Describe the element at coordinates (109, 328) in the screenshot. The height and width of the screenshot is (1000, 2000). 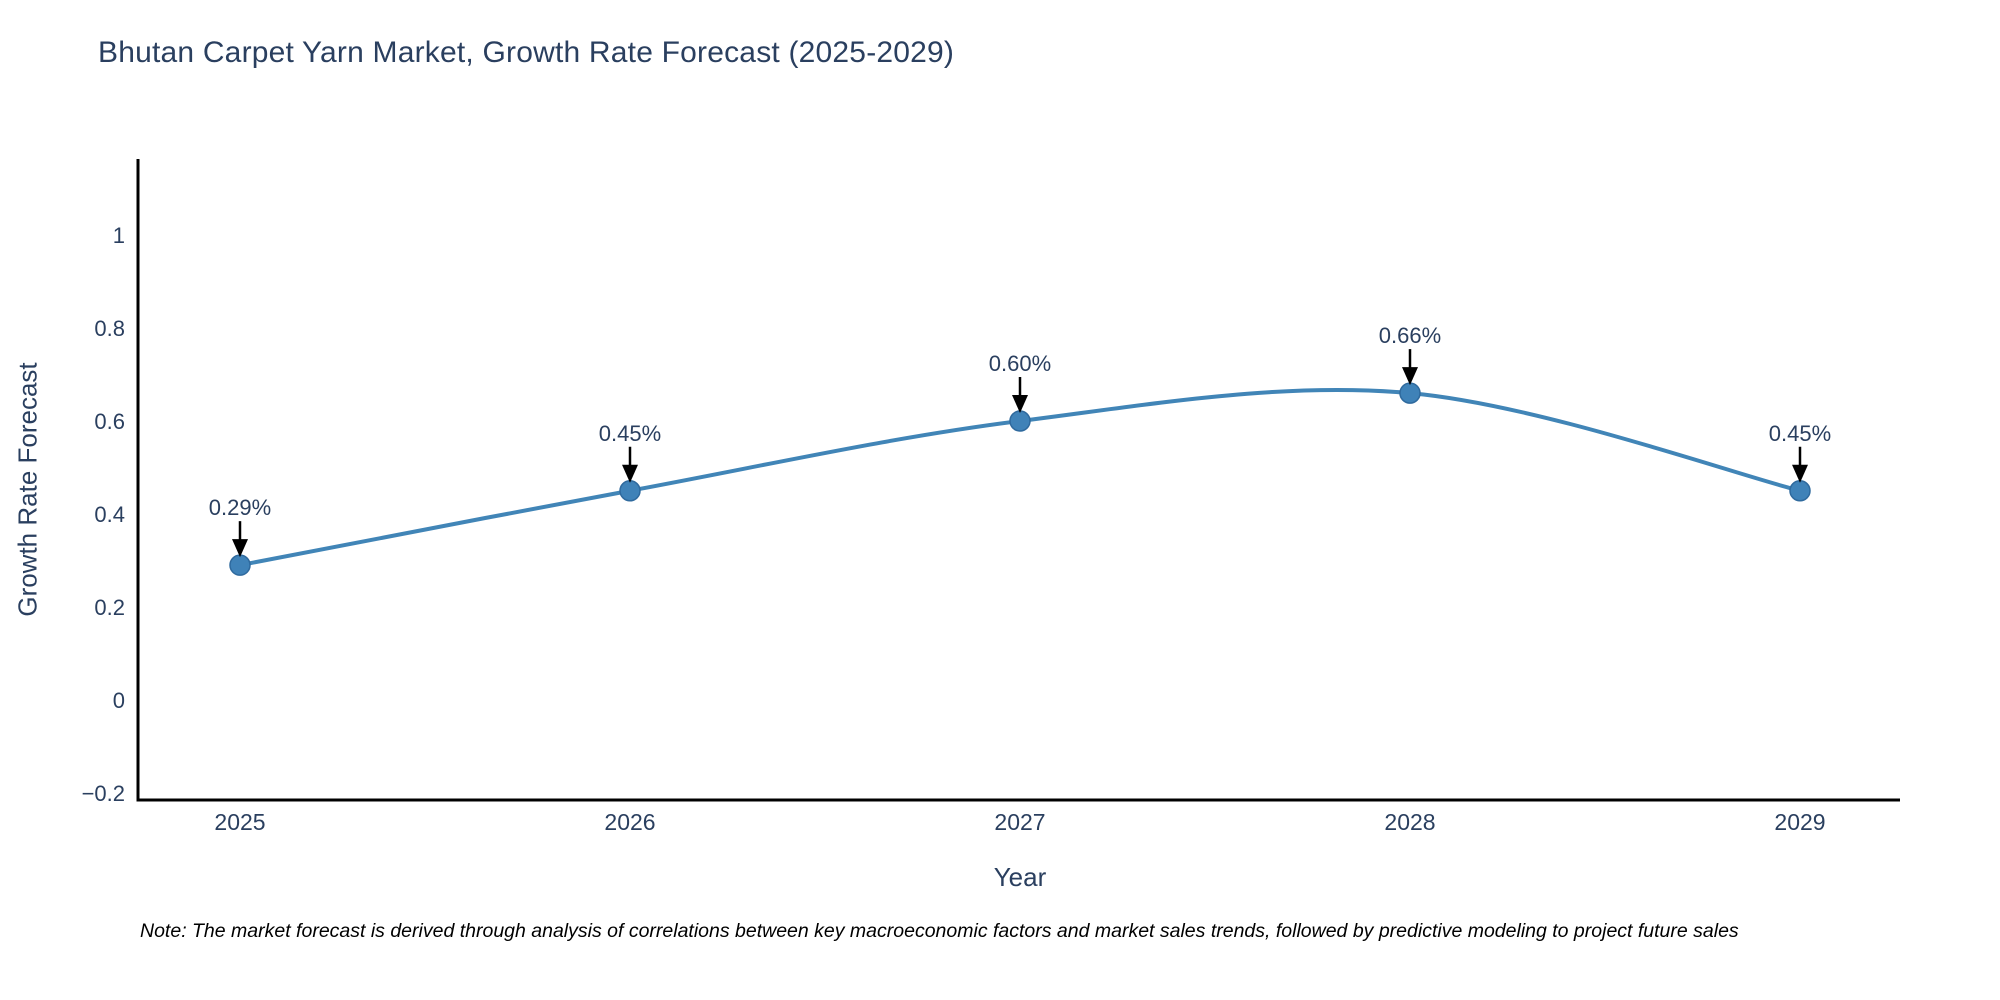
I see `y-tick-label: 0.8` at that location.